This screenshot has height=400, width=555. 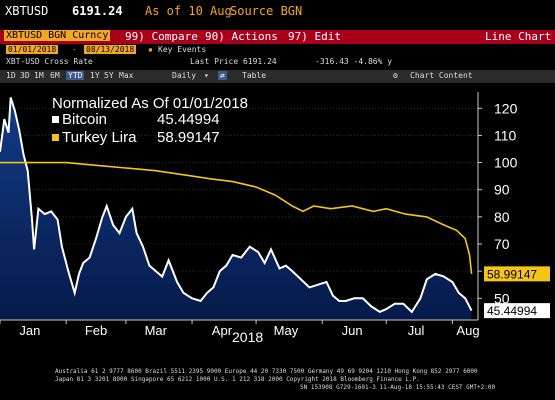 I want to click on y-tick-label: 100, so click(x=506, y=163).